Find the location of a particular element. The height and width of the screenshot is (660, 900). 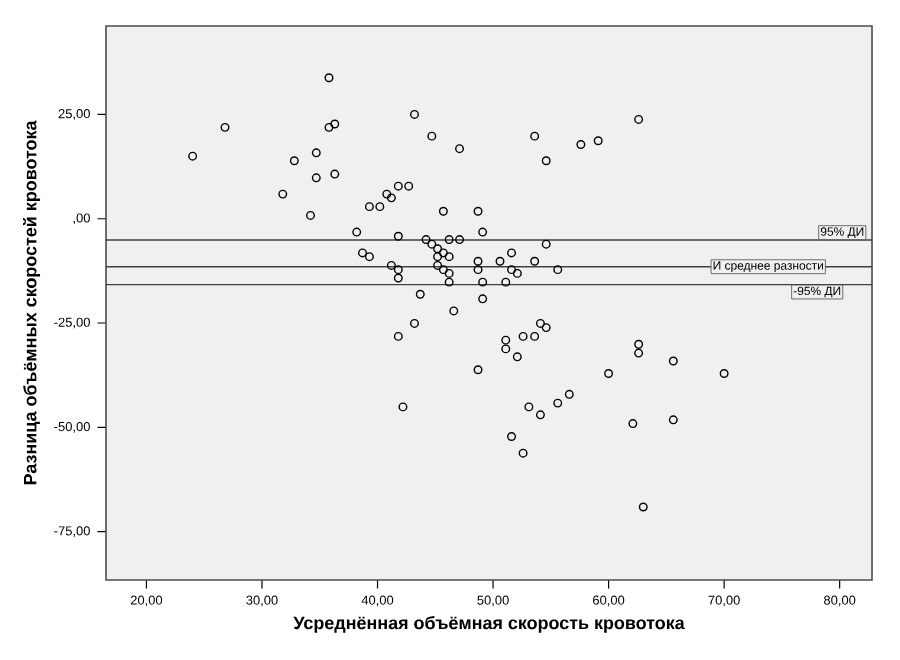

x-axis-title: Усреднённая объёмная скорость кровотока is located at coordinates (489, 624).